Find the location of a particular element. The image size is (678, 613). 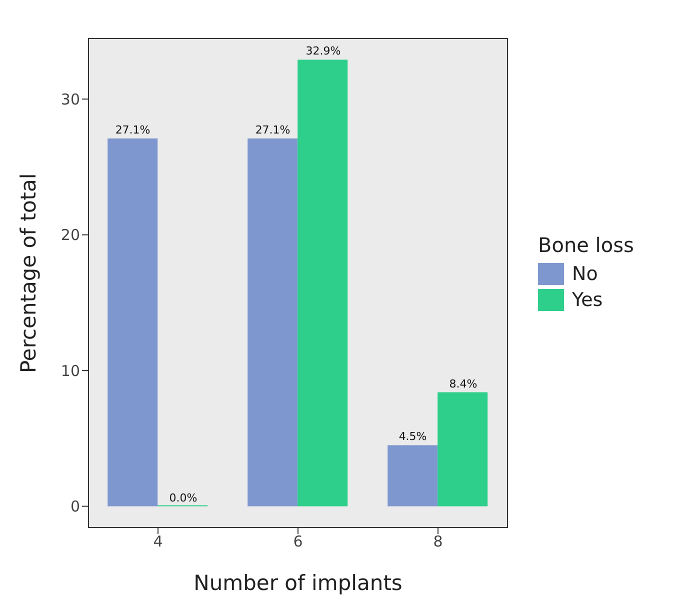

data-label: 8.4% is located at coordinates (463, 383).